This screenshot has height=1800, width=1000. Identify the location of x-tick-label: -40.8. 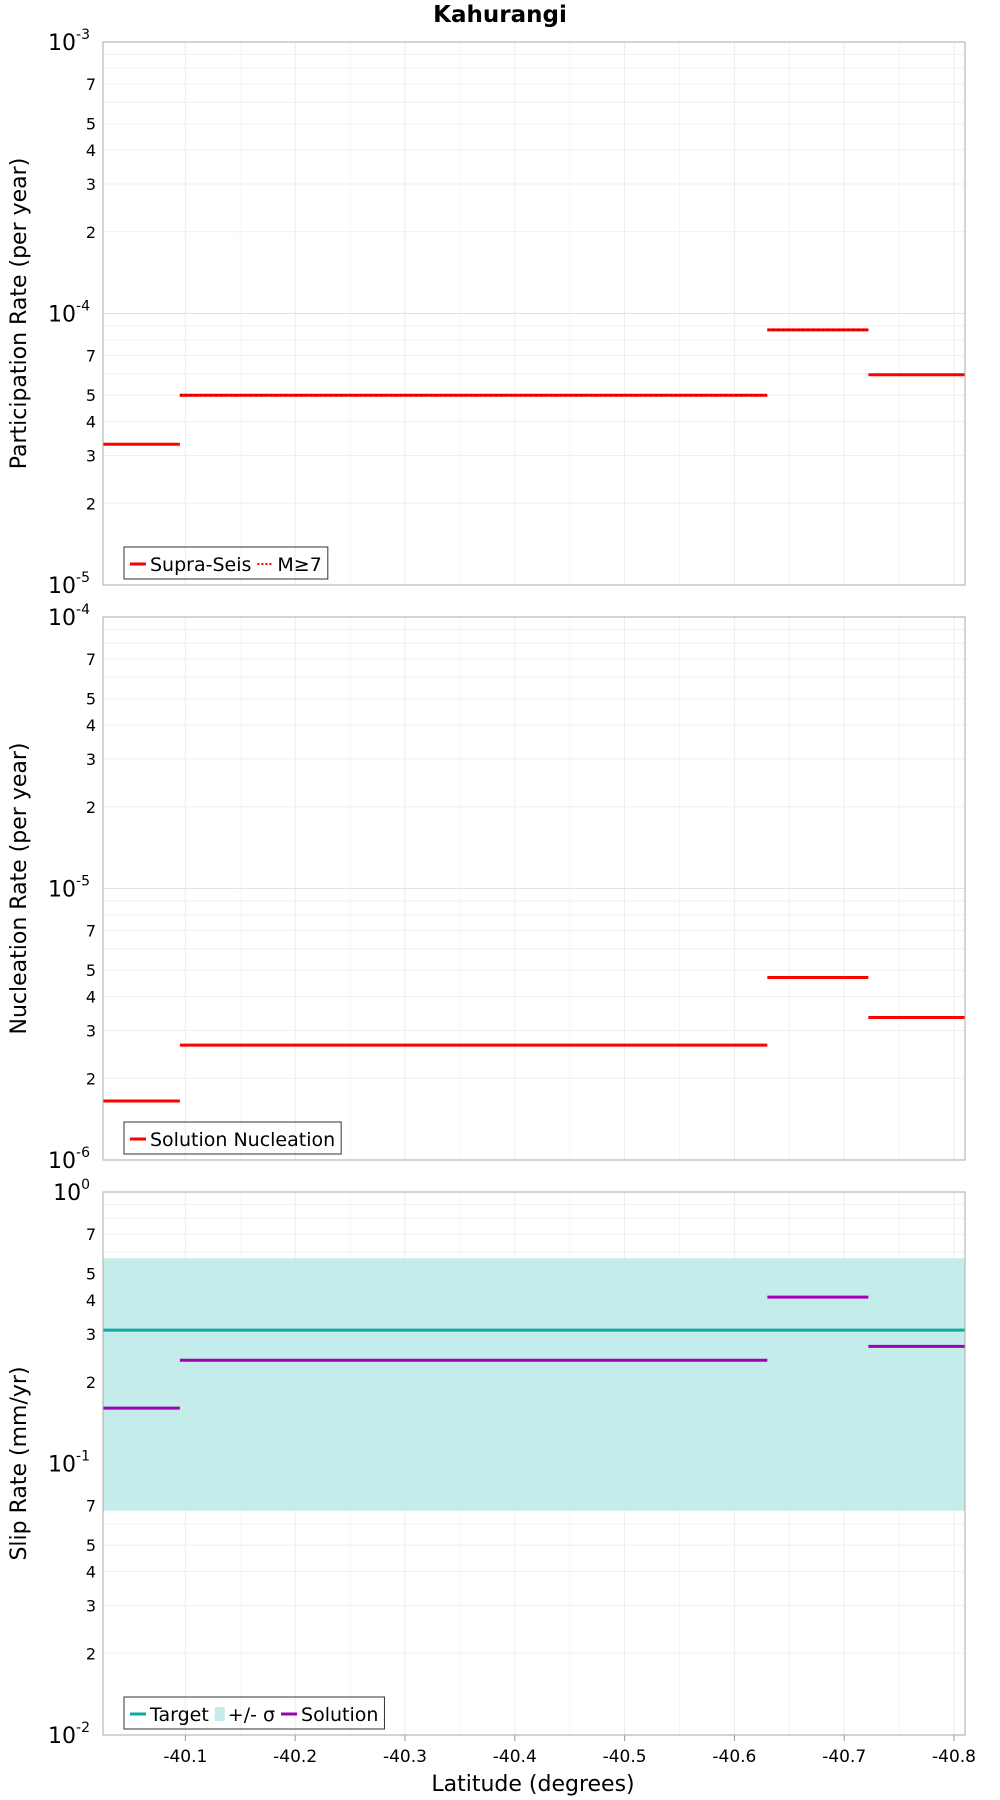
(954, 1757).